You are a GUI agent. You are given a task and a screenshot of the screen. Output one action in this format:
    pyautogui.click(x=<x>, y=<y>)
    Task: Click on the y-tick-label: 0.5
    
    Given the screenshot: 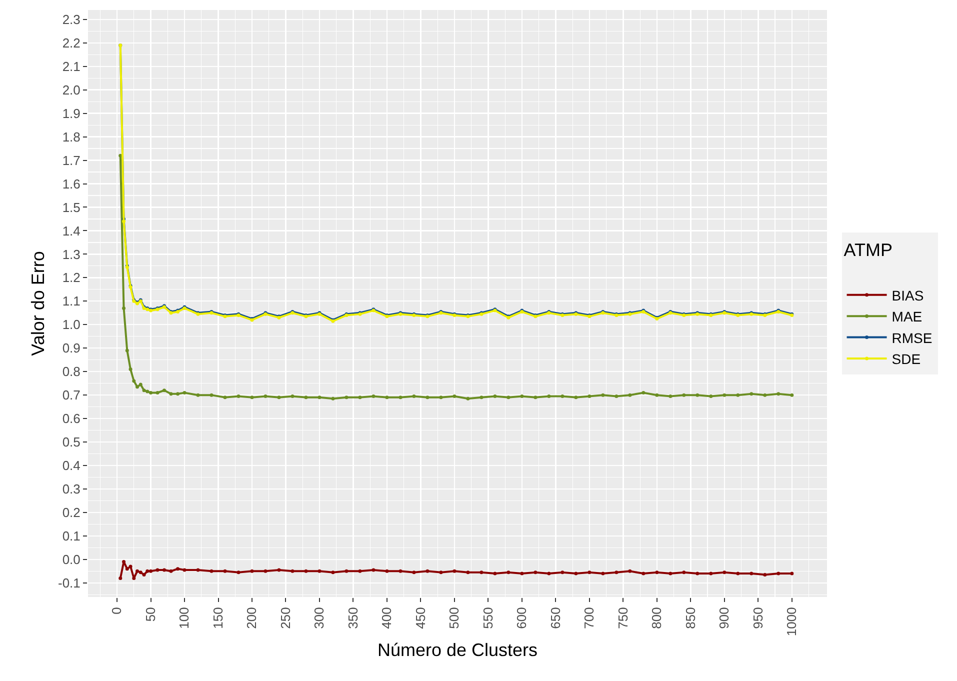 What is the action you would take?
    pyautogui.click(x=71, y=442)
    